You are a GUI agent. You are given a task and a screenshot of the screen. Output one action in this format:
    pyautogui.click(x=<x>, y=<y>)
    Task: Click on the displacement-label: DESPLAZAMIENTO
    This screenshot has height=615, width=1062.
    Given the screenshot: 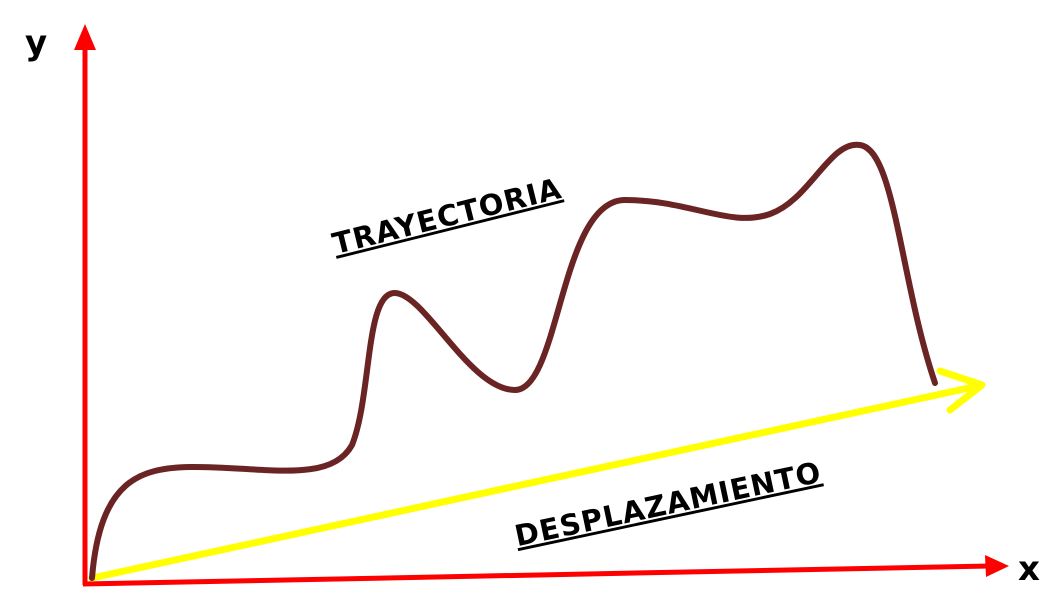 What is the action you would take?
    pyautogui.click(x=668, y=504)
    